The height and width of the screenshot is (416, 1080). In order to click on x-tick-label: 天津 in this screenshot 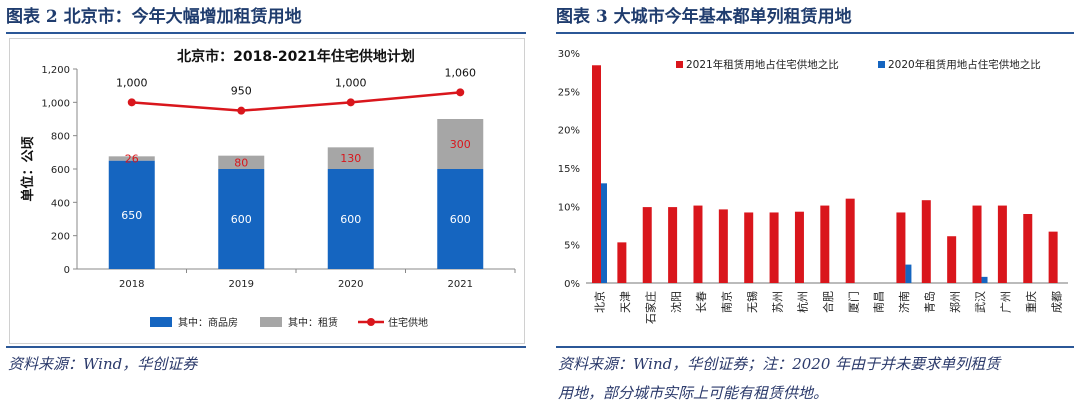, I will do `click(625, 302)`.